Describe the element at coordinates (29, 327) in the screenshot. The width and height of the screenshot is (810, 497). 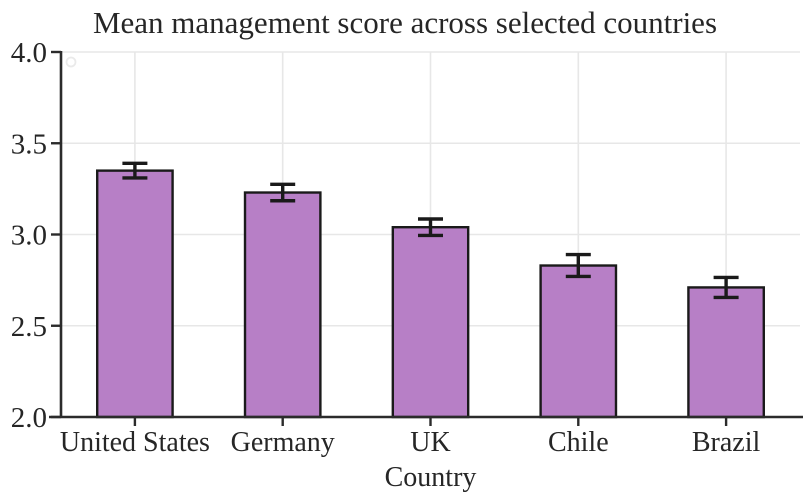
I see `y-tick-label: 2.5` at that location.